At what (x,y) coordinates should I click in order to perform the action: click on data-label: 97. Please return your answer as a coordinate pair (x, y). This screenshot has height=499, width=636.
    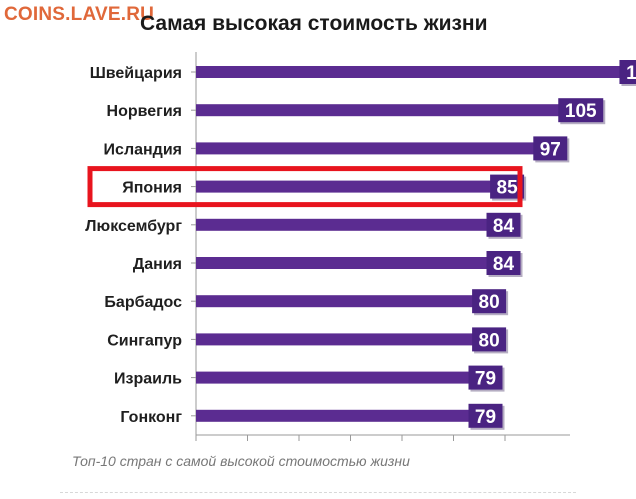
    Looking at the image, I should click on (550, 149).